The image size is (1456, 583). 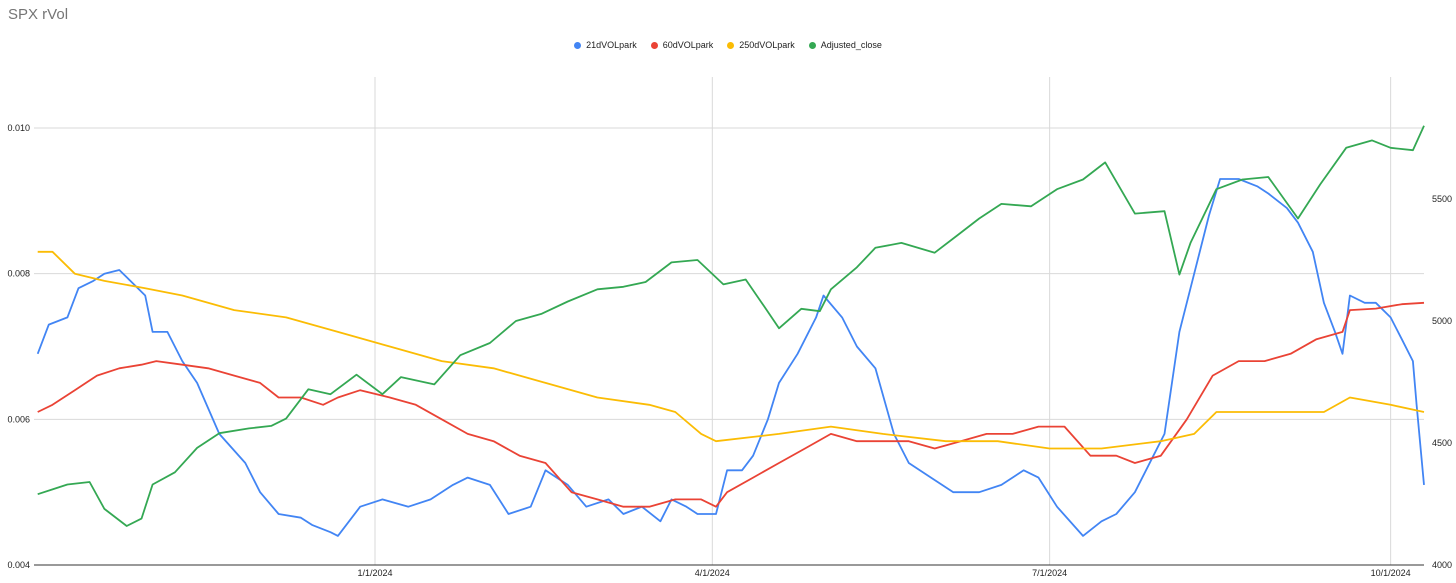 I want to click on legend-item: Adjusted_close, so click(x=845, y=45).